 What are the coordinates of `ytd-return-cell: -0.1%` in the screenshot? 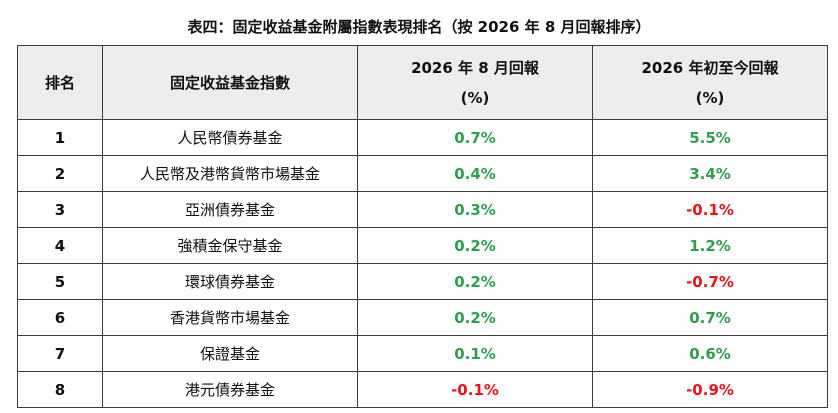 It's located at (710, 209).